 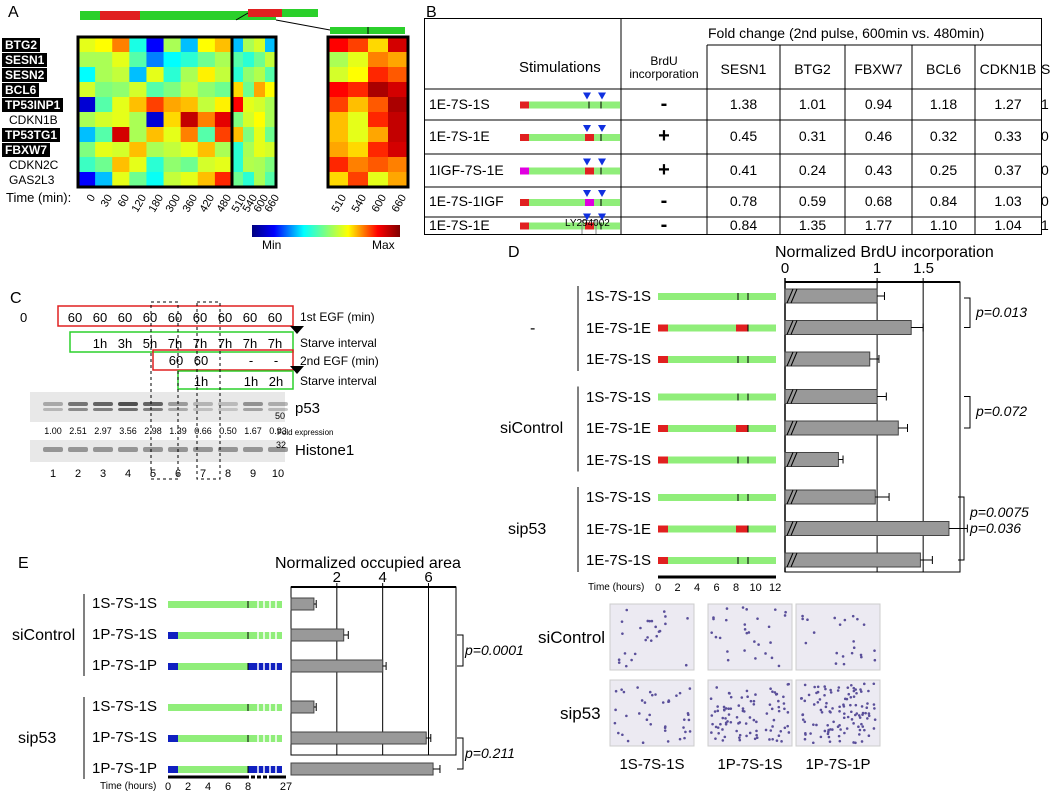 What do you see at coordinates (616, 587) in the screenshot?
I see `time-label: Time (hours)` at bounding box center [616, 587].